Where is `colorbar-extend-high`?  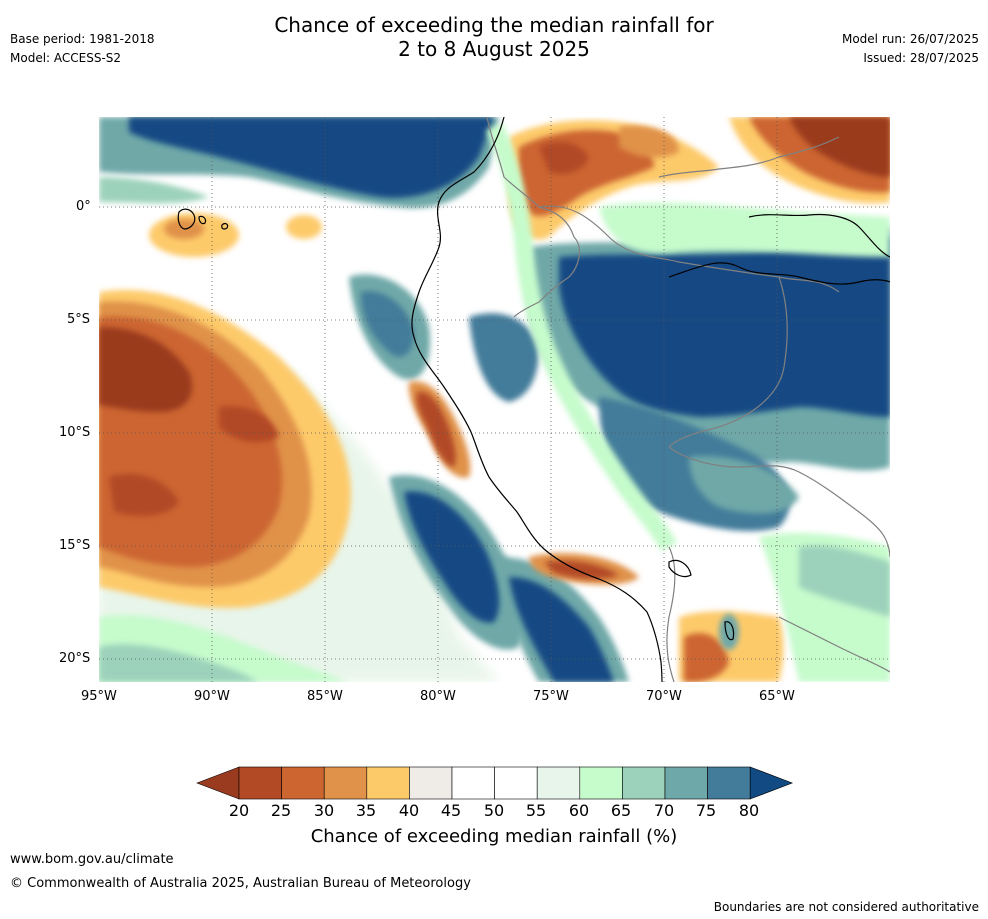
colorbar-extend-high is located at coordinates (771, 783).